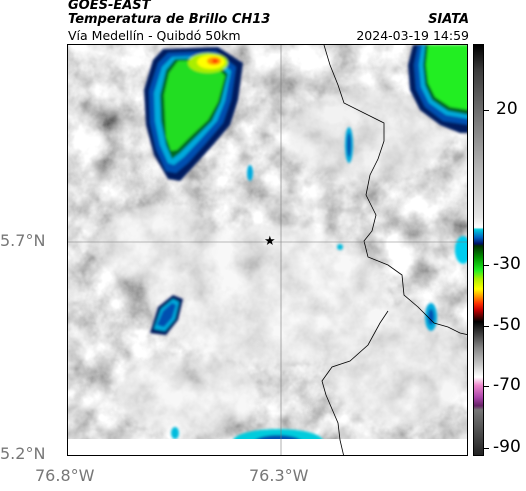 This screenshot has height=491, width=526. What do you see at coordinates (507, 325) in the screenshot?
I see `colorbar-label: -50` at bounding box center [507, 325].